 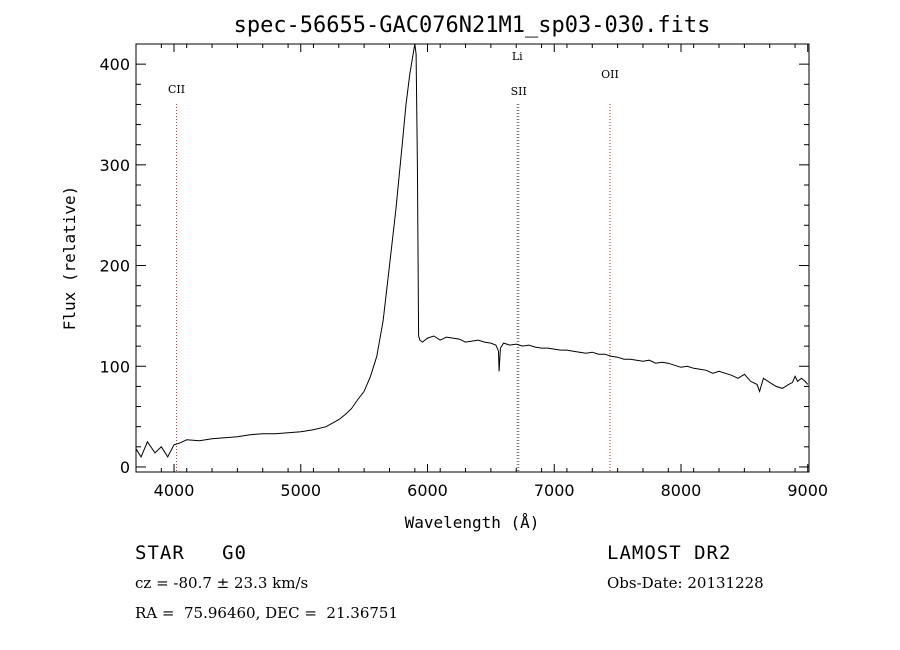 I want to click on y-tick-label: 300, so click(x=114, y=165).